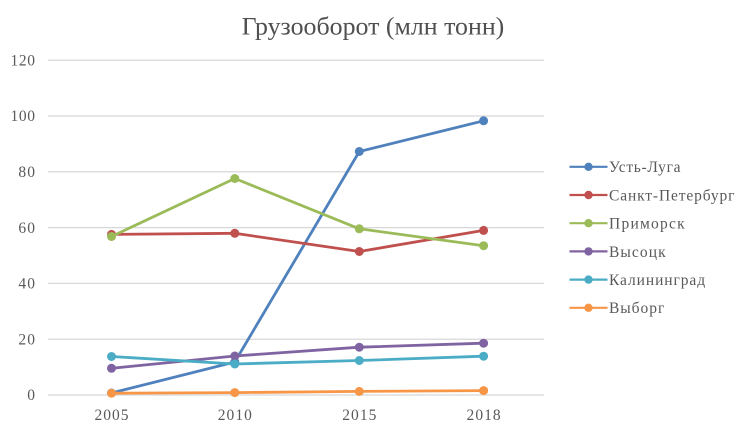  Describe the element at coordinates (484, 415) in the screenshot. I see `svg-text: 2018` at that location.